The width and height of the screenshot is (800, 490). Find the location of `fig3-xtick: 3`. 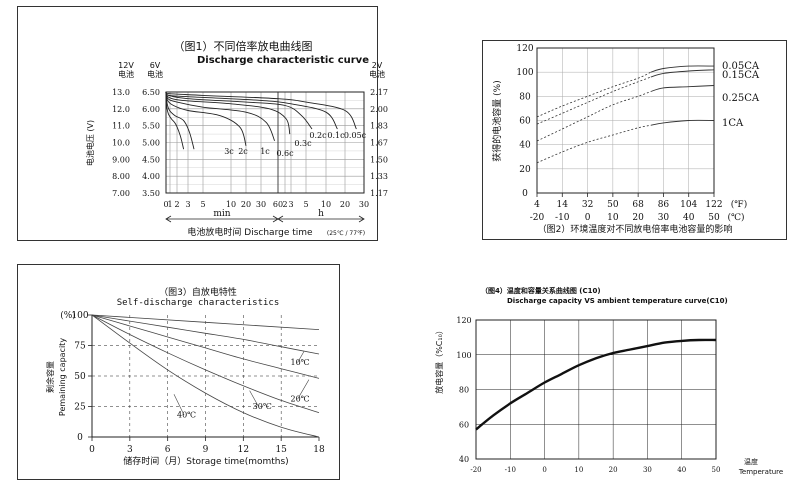

fig3-xtick: 3 is located at coordinates (130, 450).